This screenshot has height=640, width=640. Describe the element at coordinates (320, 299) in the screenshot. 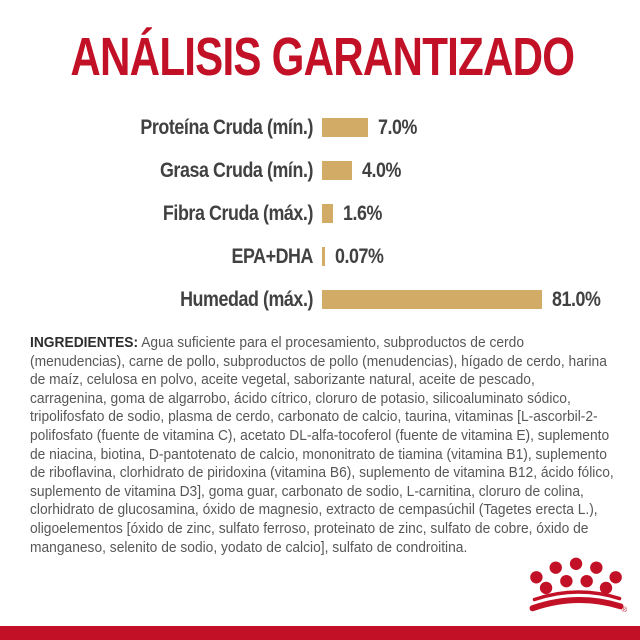

I see `analysis-row-moisture: Humedad (máx.) 81.0%` at that location.